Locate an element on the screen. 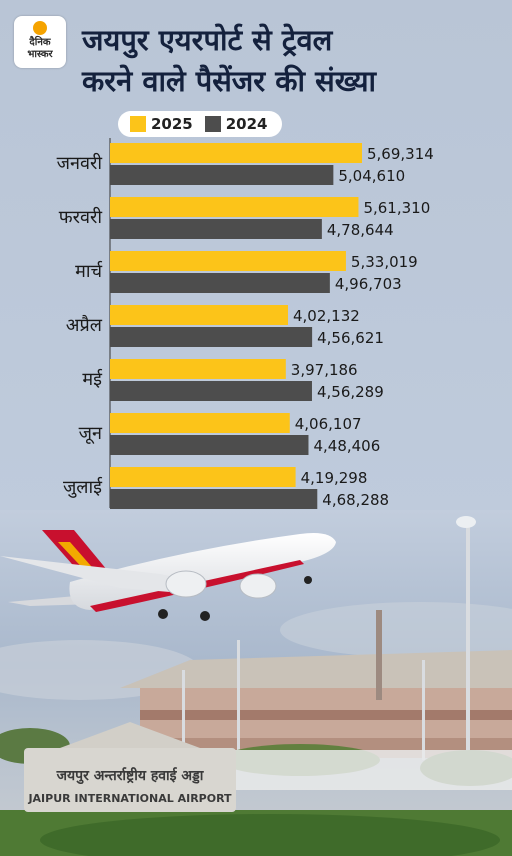 This screenshot has width=512, height=856. category-label: जून is located at coordinates (91, 433).